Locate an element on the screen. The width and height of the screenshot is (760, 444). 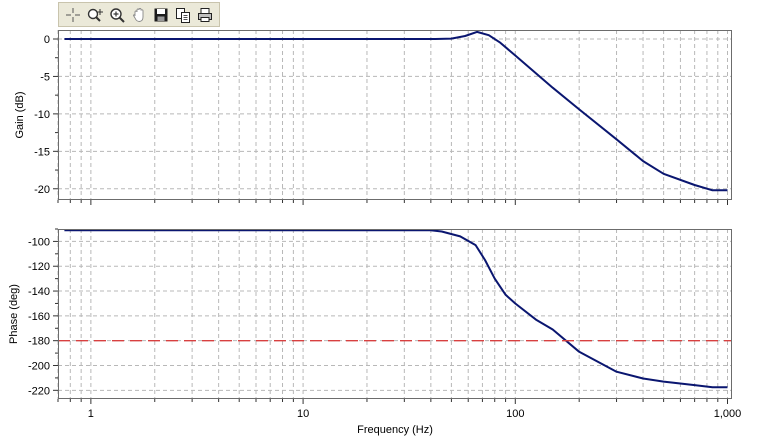
x-tick-label: 10 is located at coordinates (303, 414).